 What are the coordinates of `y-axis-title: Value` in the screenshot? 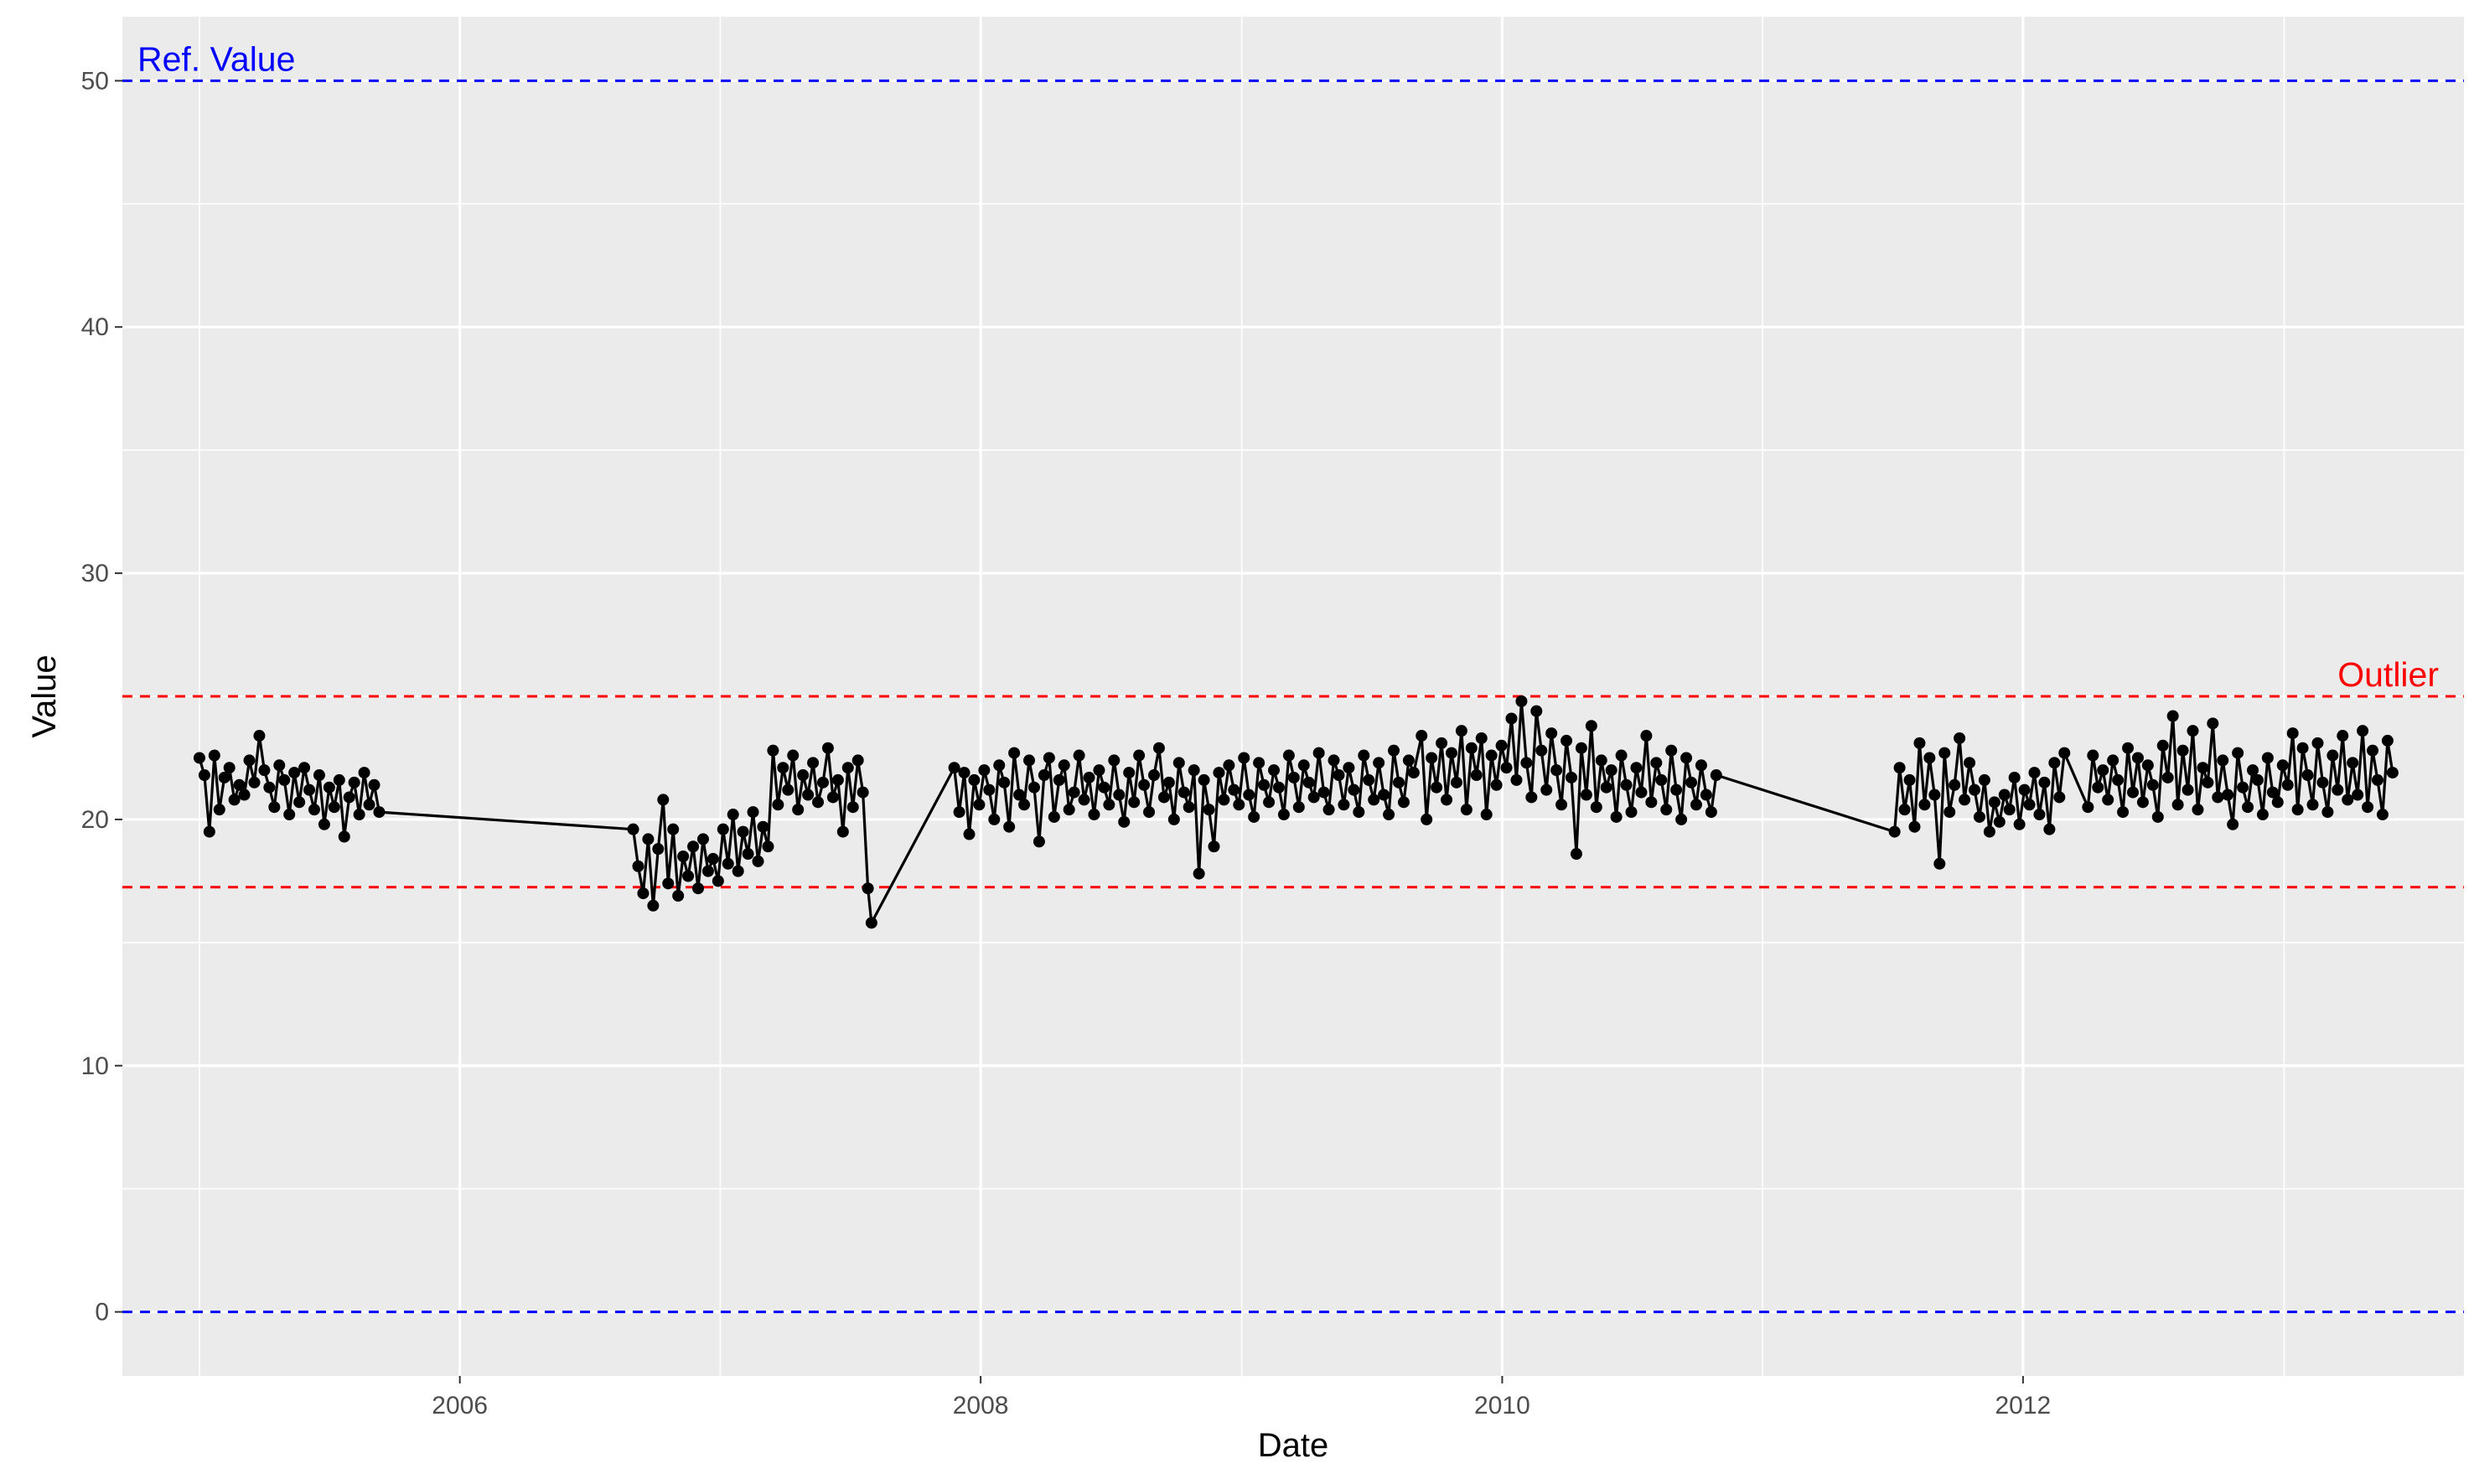 It's located at (44, 696).